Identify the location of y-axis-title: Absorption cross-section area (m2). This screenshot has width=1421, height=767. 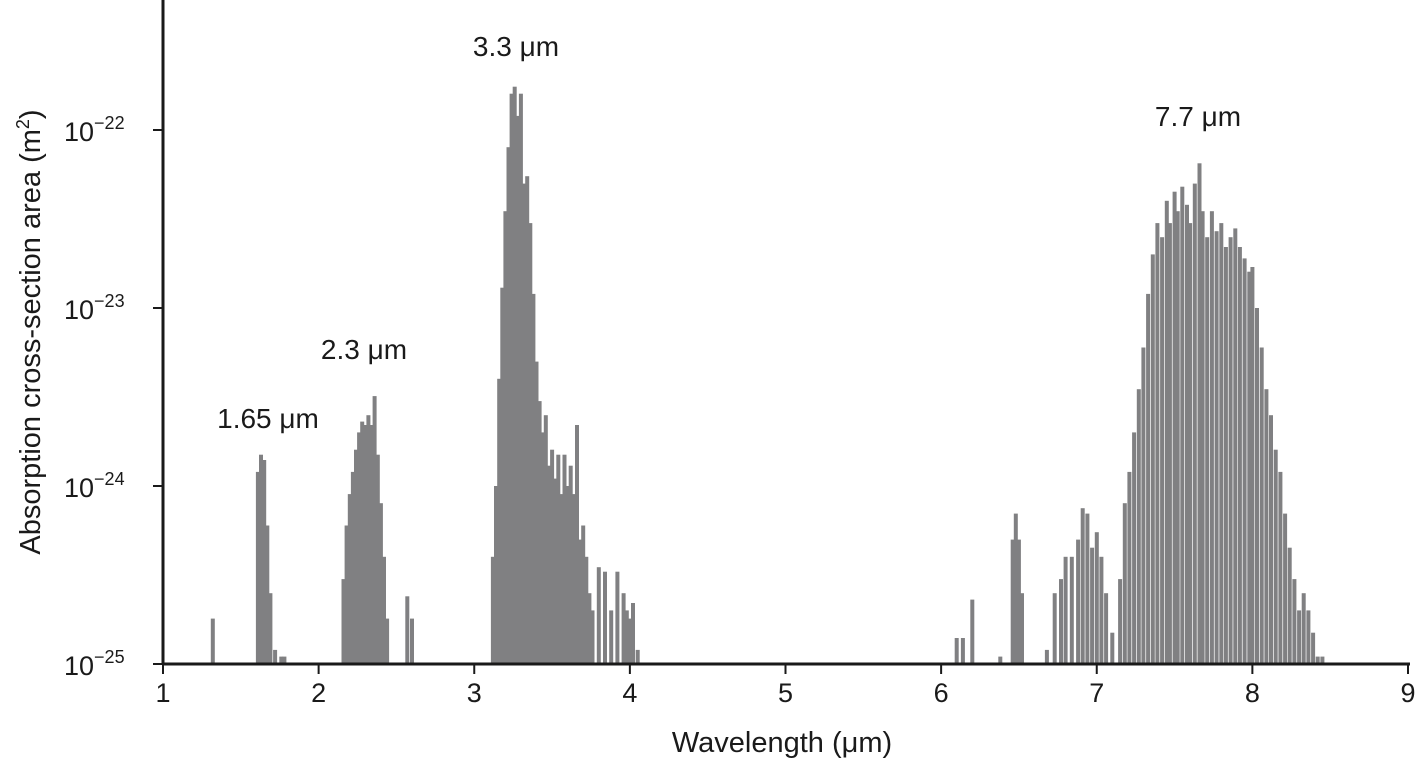
(30, 331).